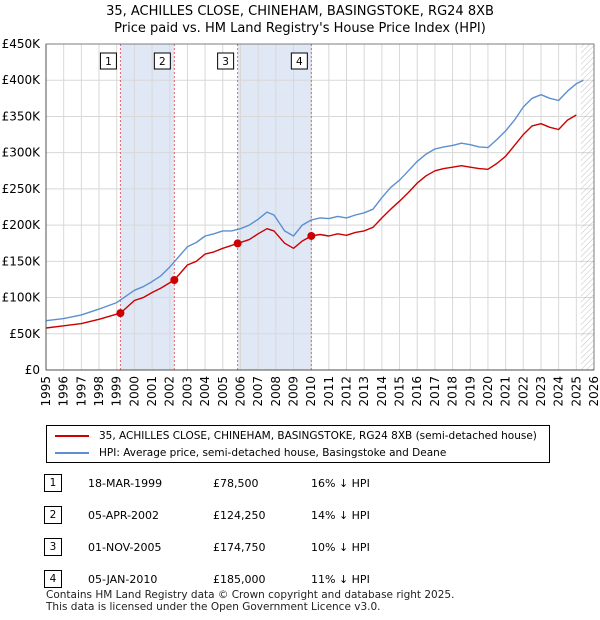 The image size is (600, 620). What do you see at coordinates (347, 391) in the screenshot?
I see `x-tick-label: 2012` at bounding box center [347, 391].